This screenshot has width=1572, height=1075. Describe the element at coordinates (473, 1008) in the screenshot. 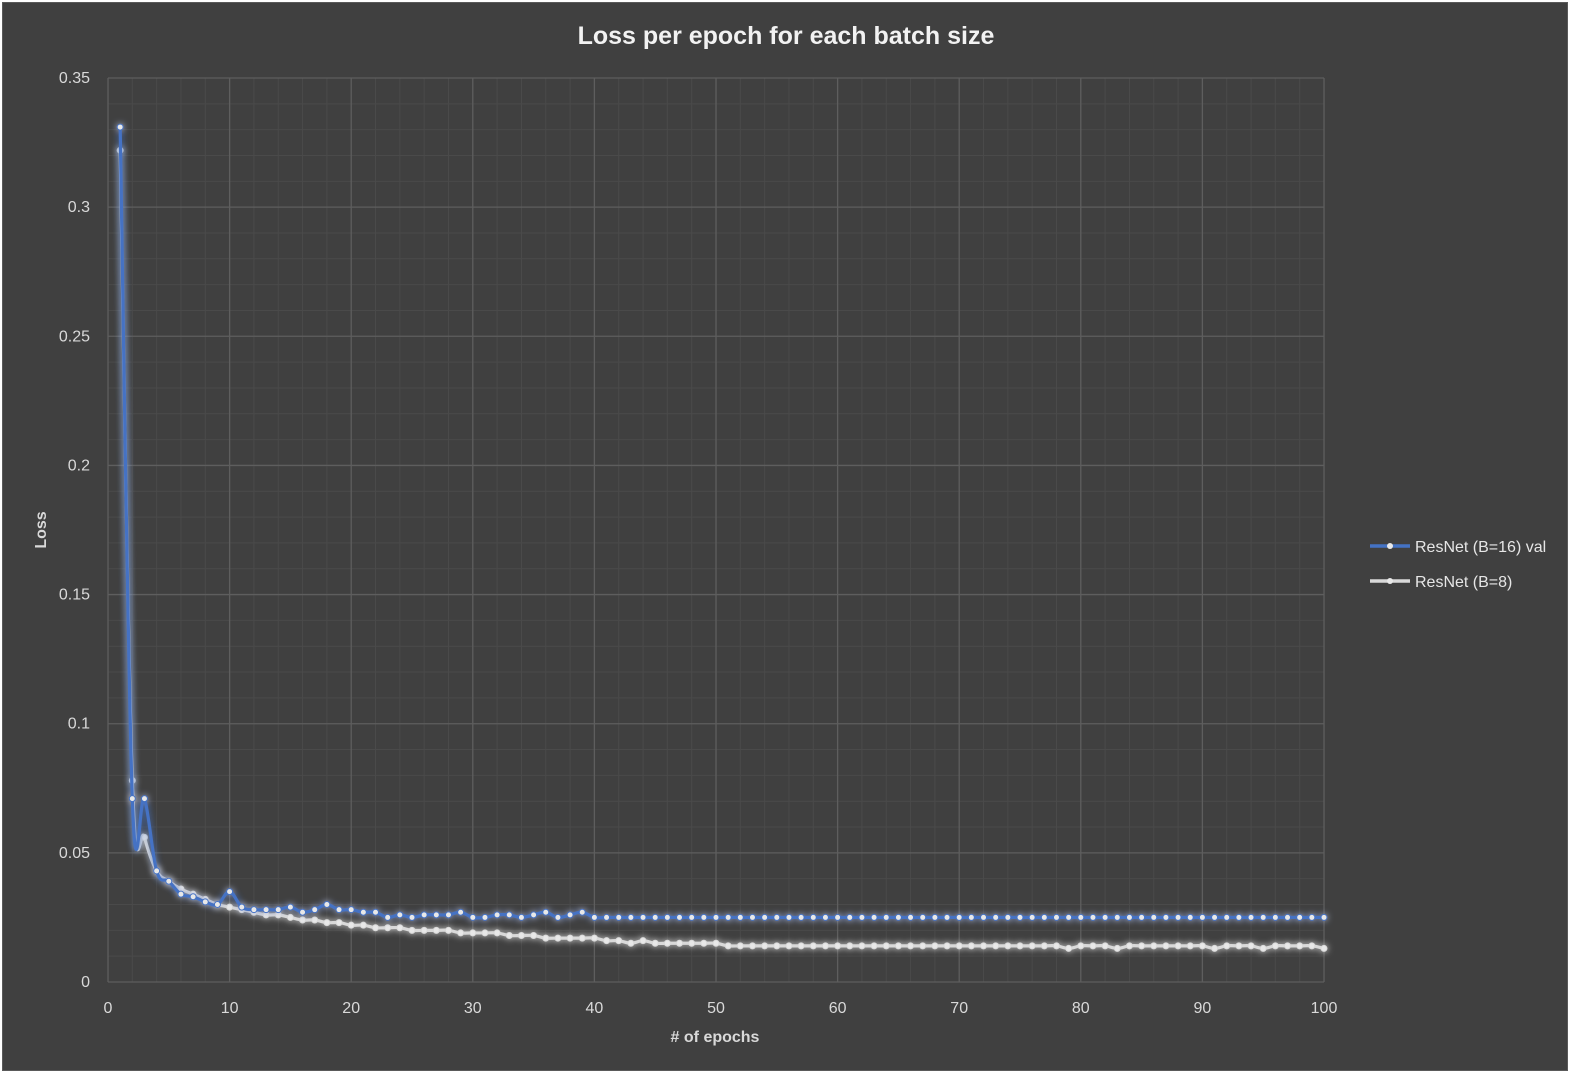

I see `x-tick-label: 30` at that location.